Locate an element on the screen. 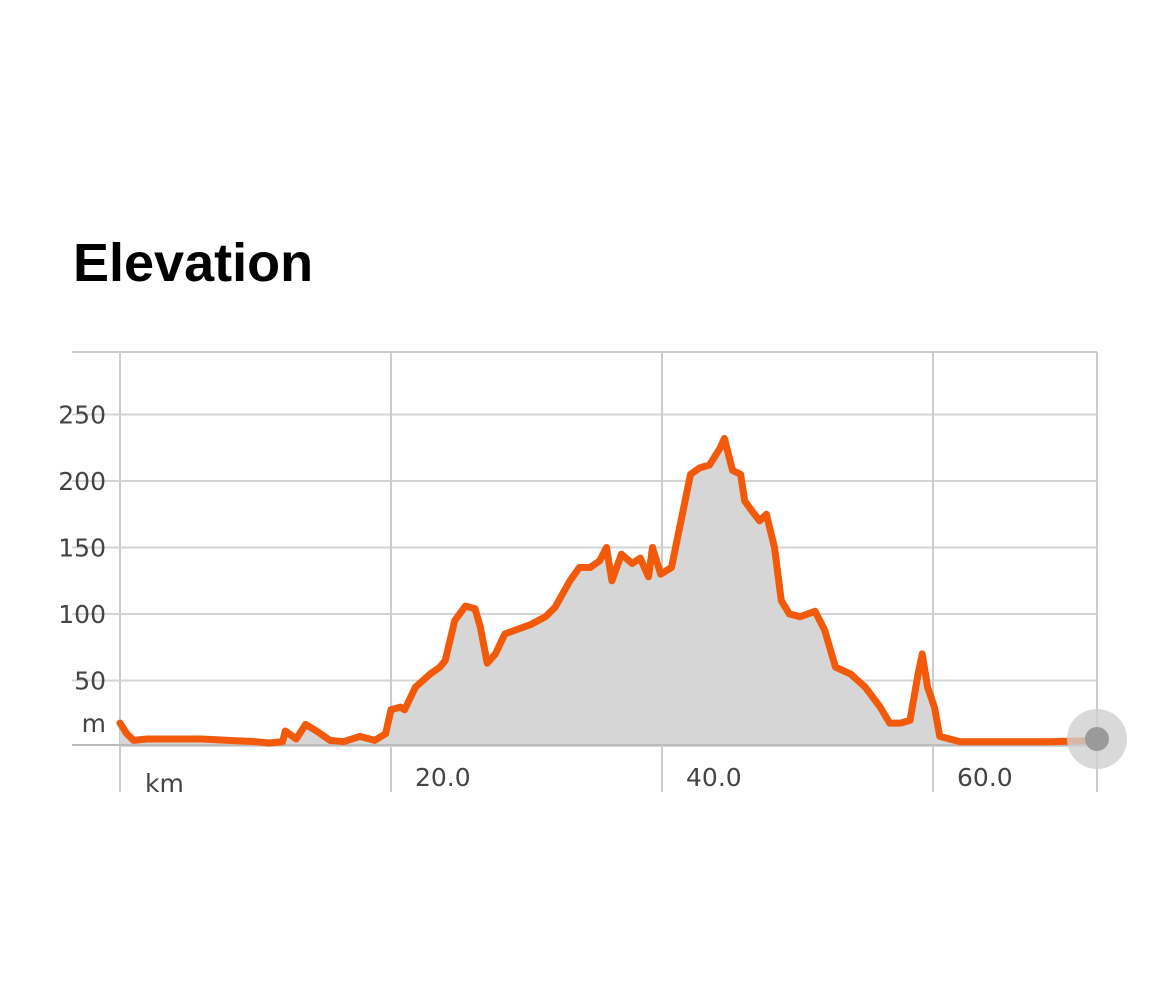 The width and height of the screenshot is (1170, 997). scrub-handle is located at coordinates (1097, 739).